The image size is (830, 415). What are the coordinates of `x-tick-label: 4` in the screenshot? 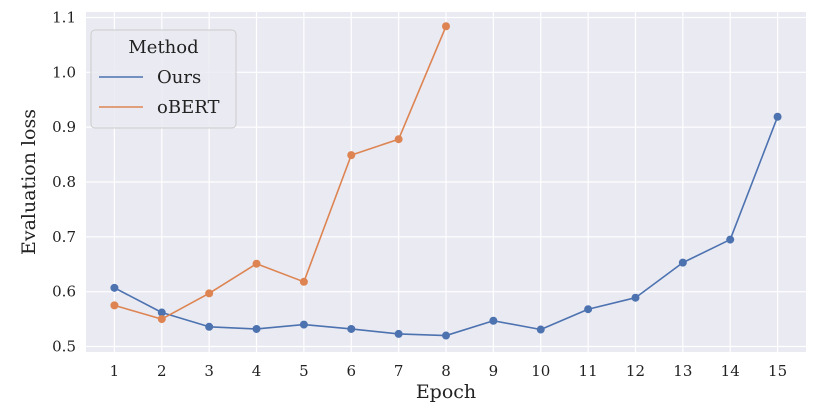 It's located at (257, 371).